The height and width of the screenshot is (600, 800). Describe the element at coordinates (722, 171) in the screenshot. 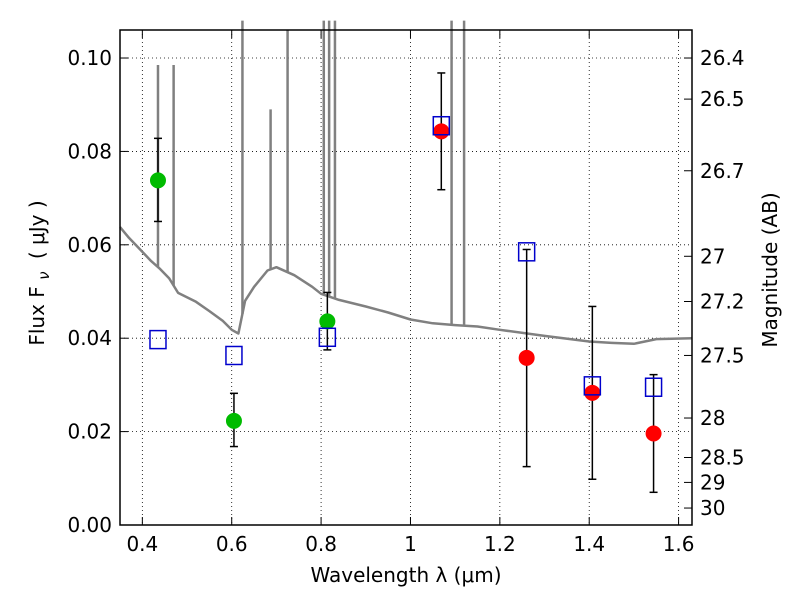

I see `mag-tick-label: 26.7` at that location.